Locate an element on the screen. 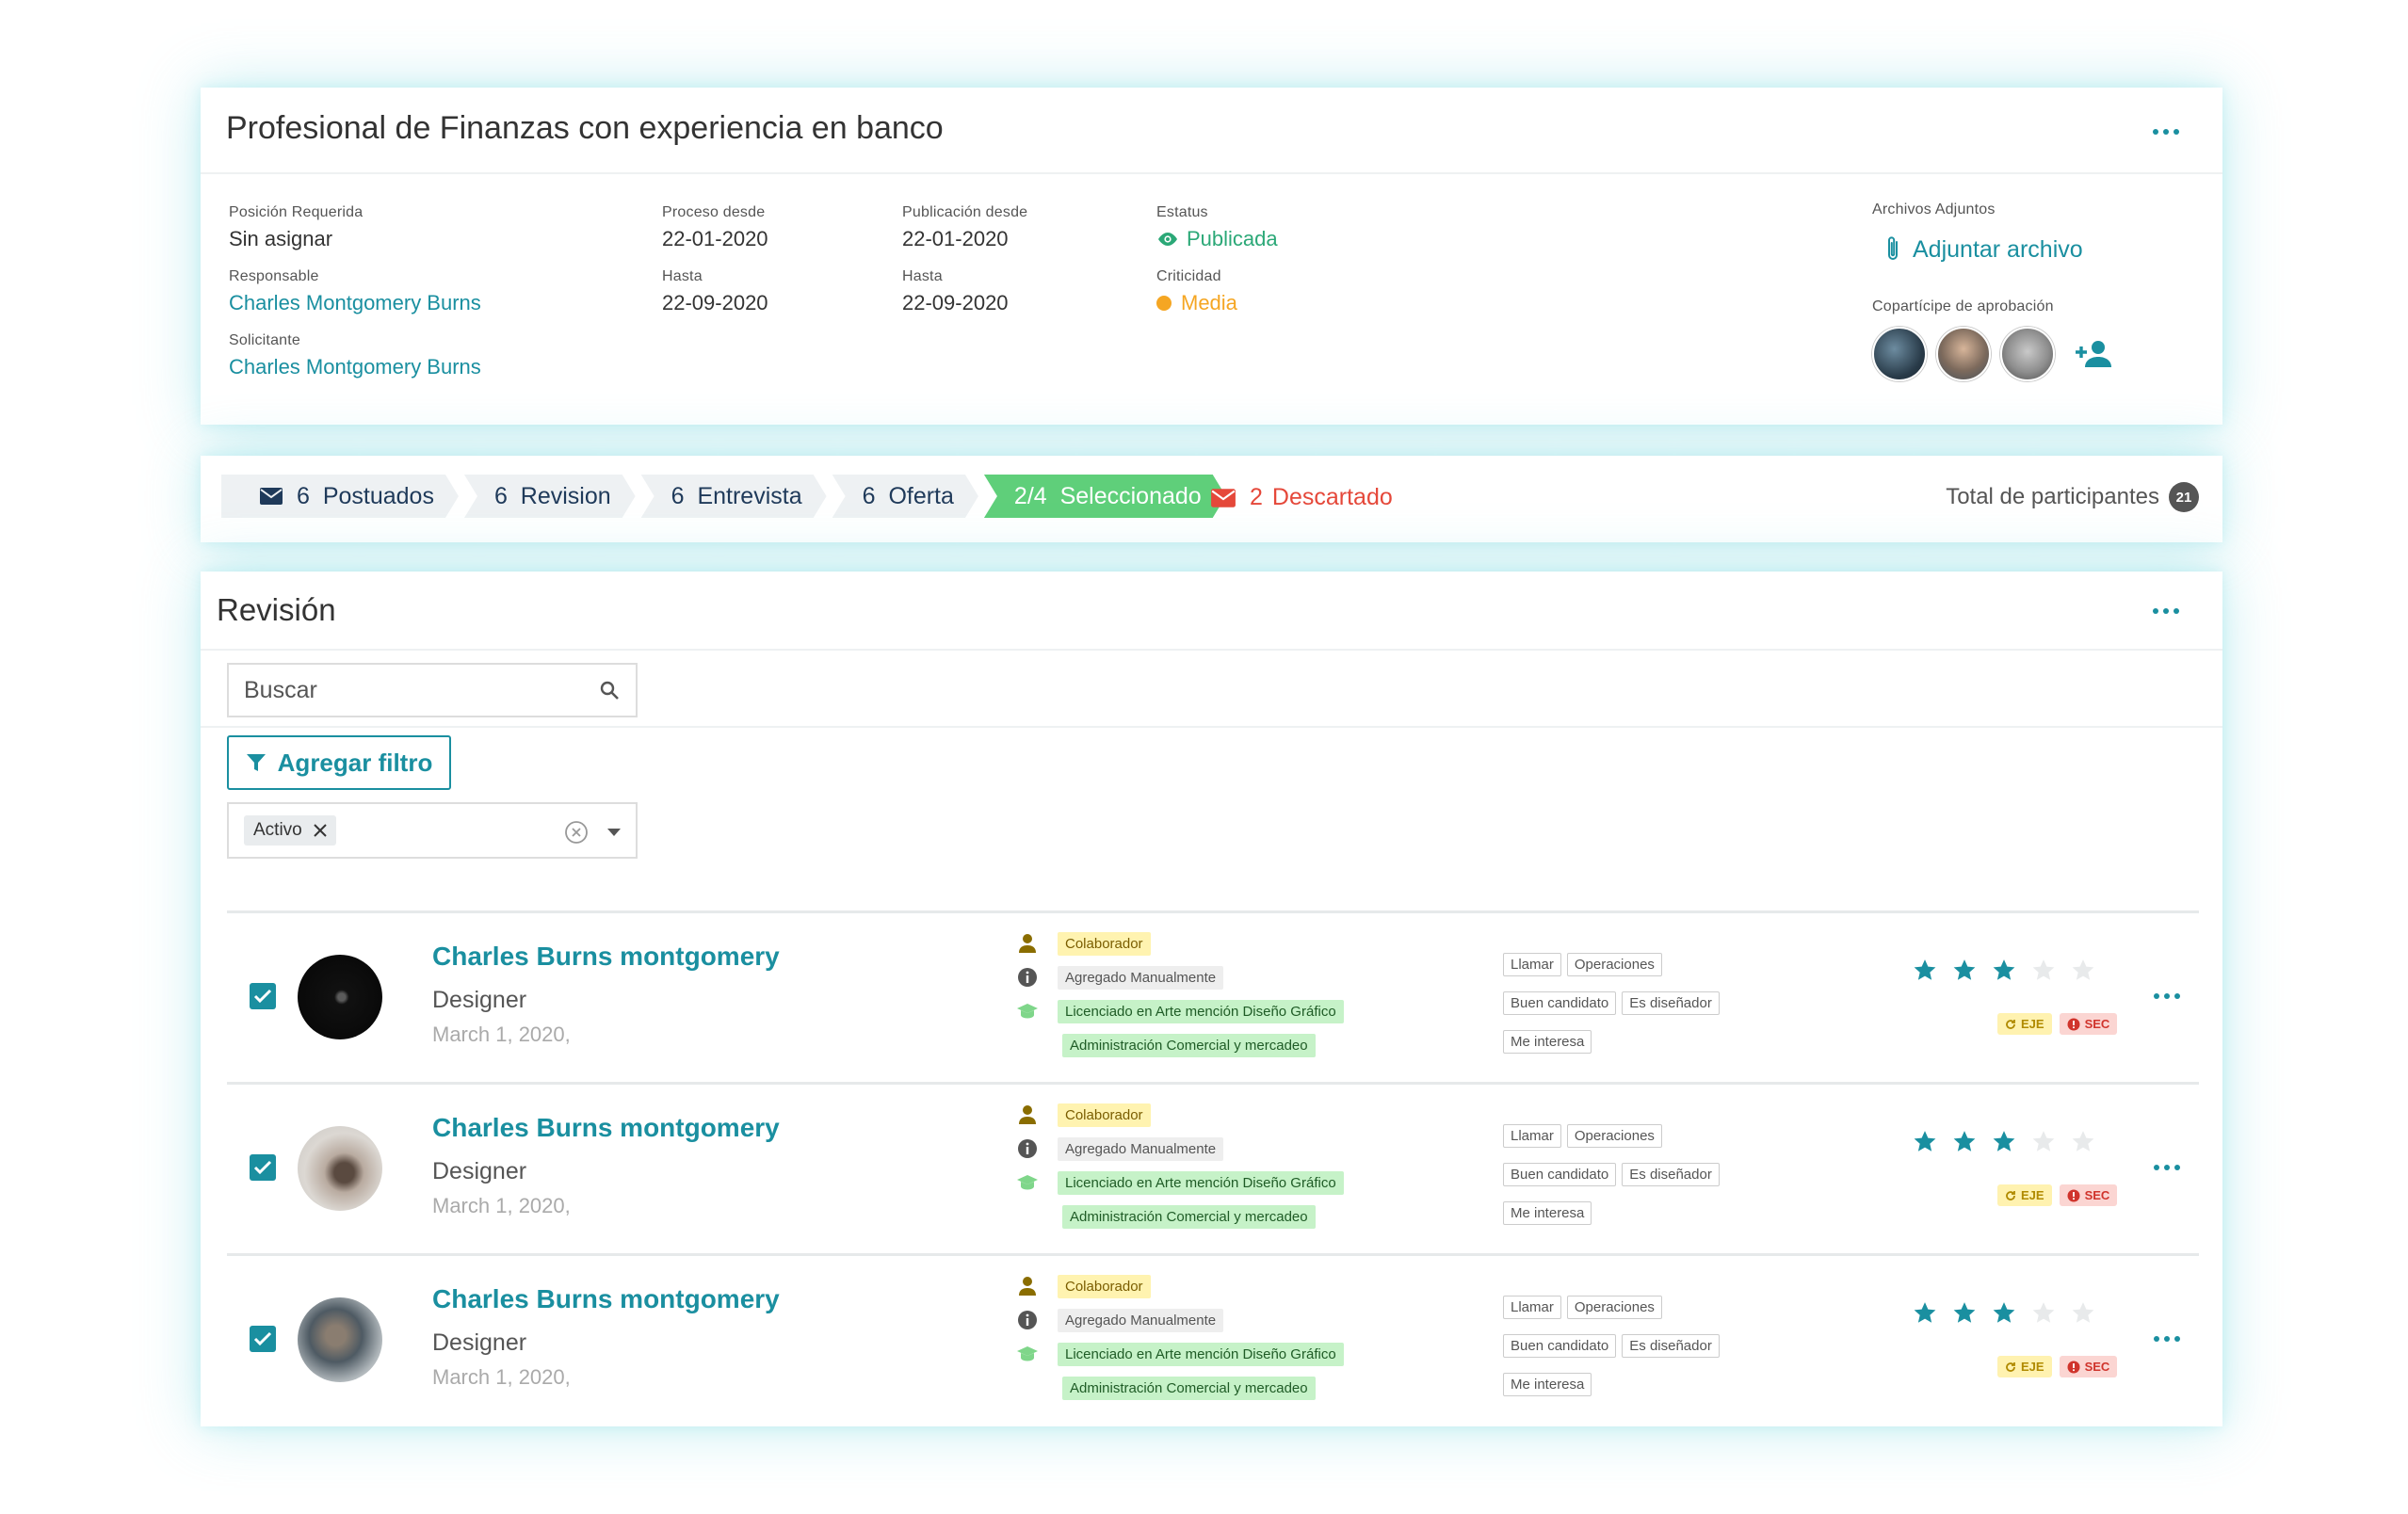 The image size is (2408, 1514). stage-oferta: 6 Oferta is located at coordinates (905, 497).